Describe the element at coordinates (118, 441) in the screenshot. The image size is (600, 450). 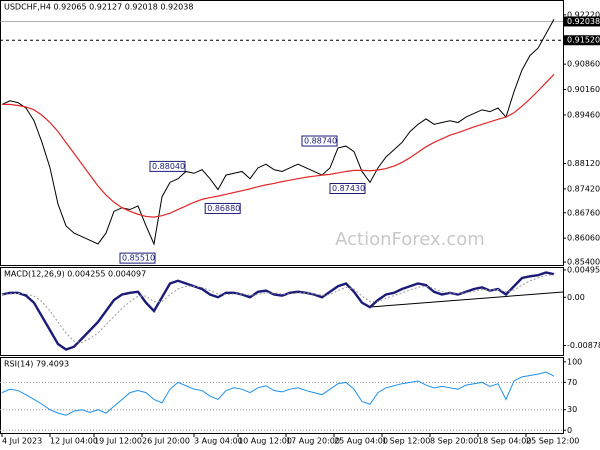
I see `x-tick-label: 19 Jul 12:00` at that location.